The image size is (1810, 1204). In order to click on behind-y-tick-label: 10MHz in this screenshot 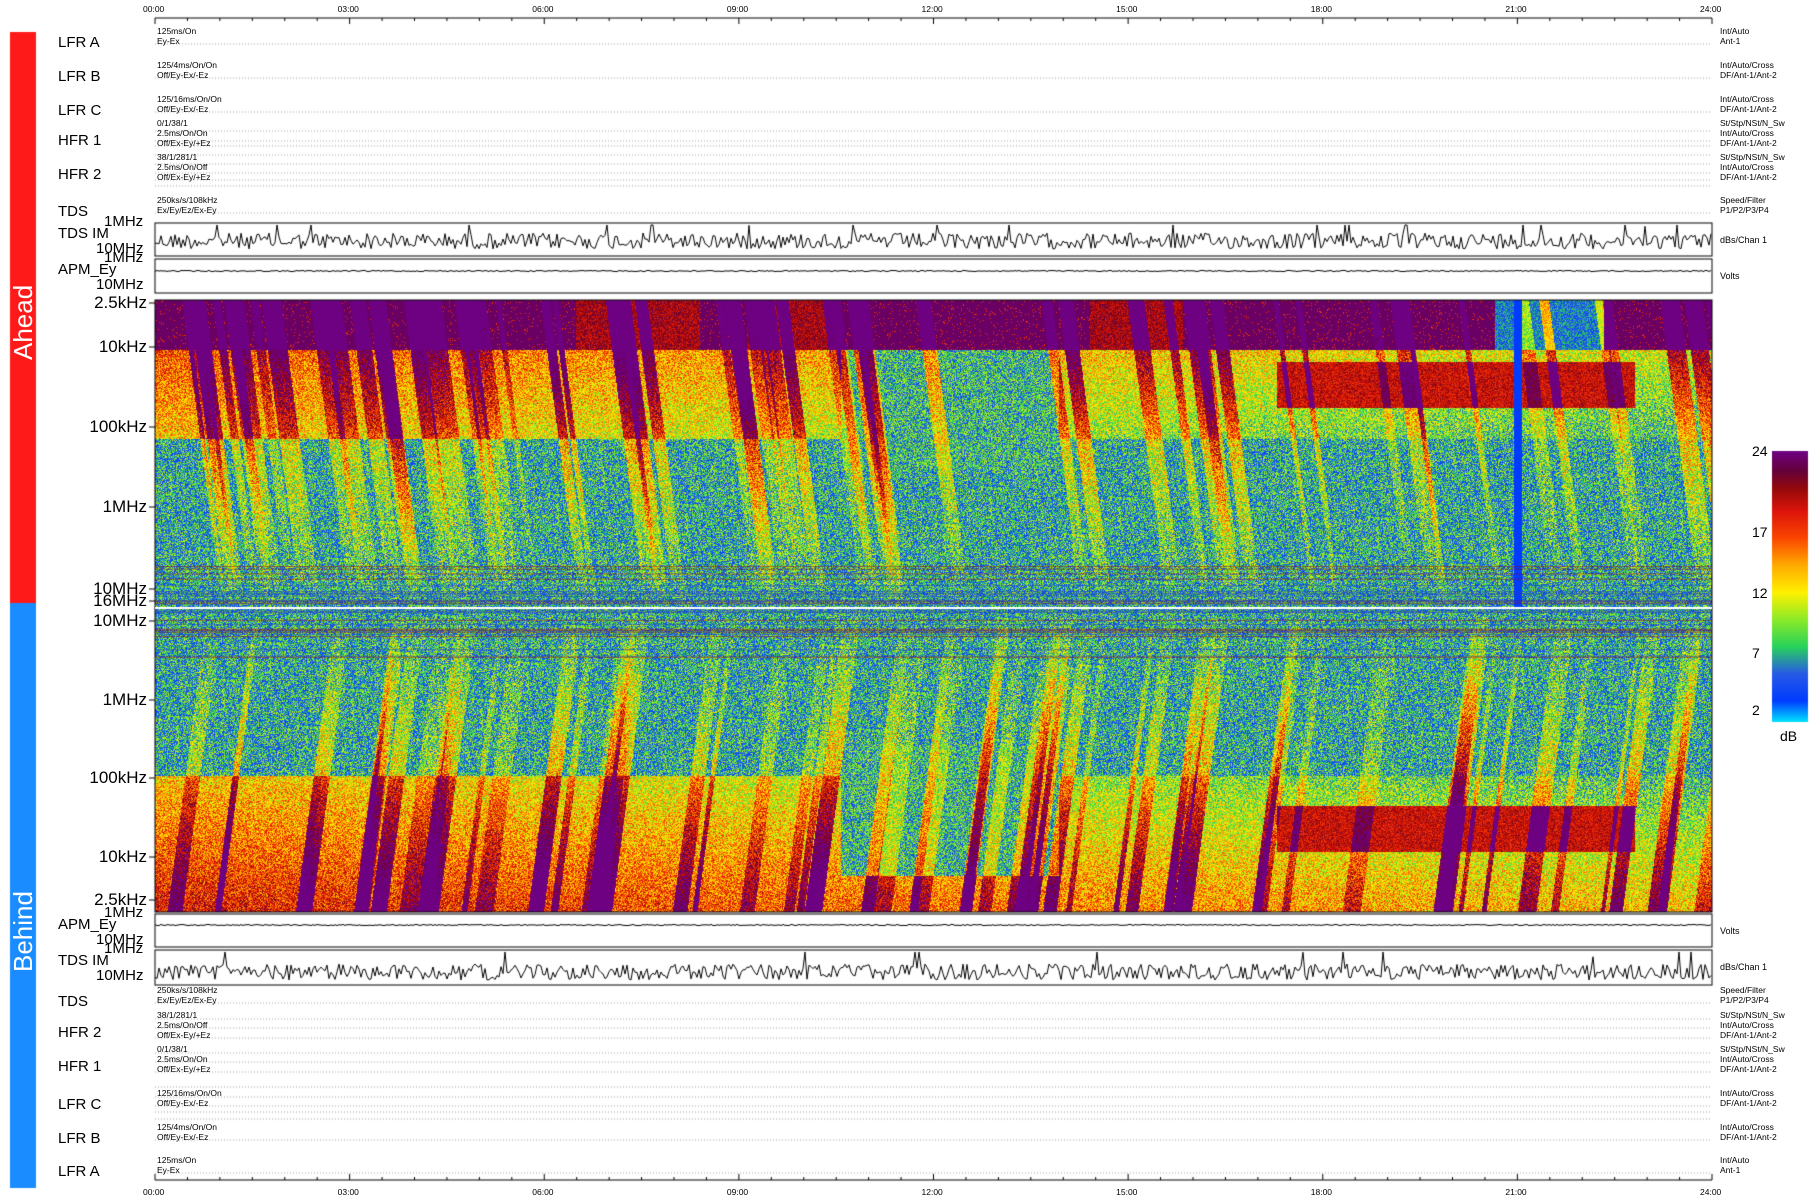, I will do `click(120, 620)`.